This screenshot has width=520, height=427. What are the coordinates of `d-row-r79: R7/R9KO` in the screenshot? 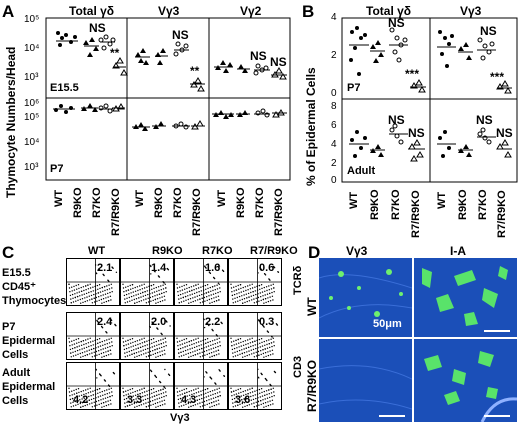 It's located at (312, 385).